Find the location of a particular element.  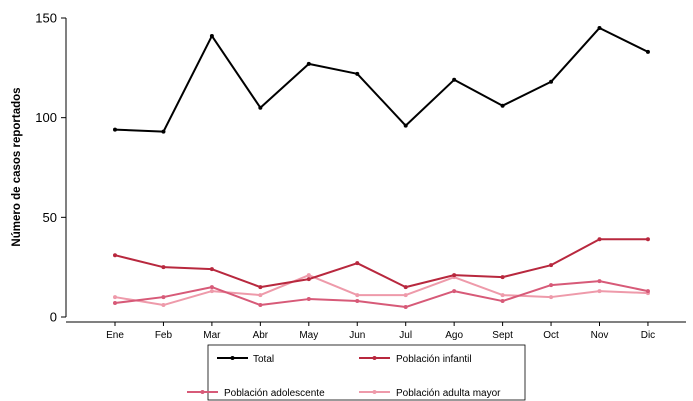

legend-swatch-marker-total is located at coordinates (232, 358).